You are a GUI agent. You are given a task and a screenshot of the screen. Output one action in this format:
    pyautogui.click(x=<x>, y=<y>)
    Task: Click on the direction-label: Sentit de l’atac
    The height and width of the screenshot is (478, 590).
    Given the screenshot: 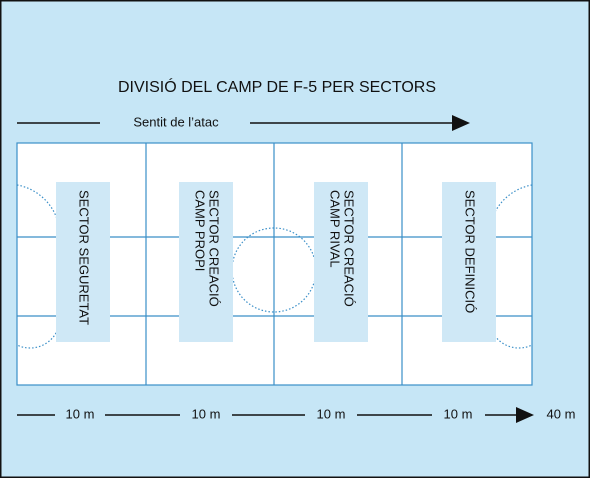 What is the action you would take?
    pyautogui.click(x=176, y=121)
    